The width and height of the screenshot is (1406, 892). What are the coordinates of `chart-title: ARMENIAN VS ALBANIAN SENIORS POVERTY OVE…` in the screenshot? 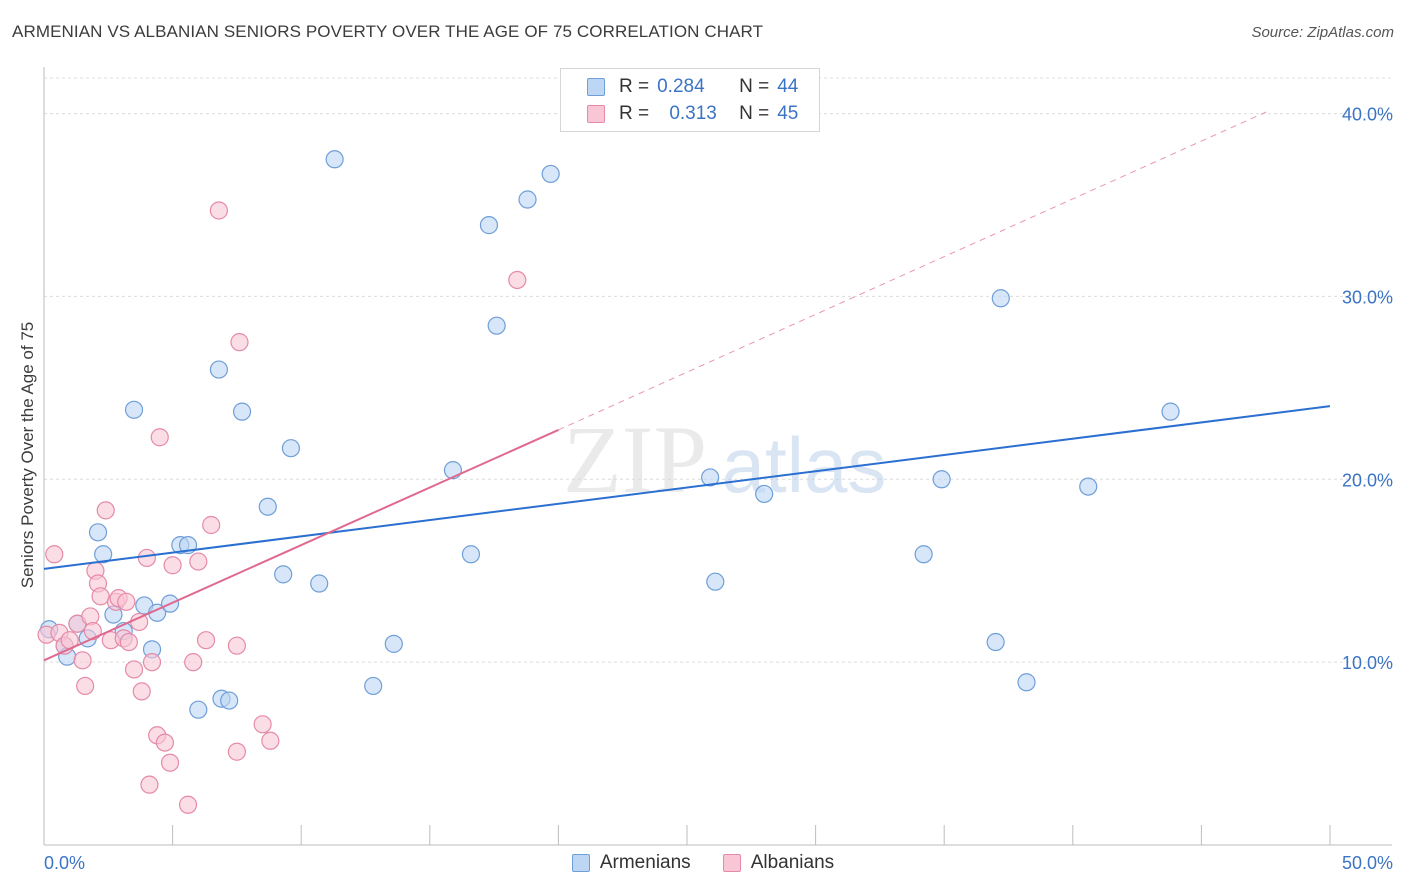 It's located at (388, 31).